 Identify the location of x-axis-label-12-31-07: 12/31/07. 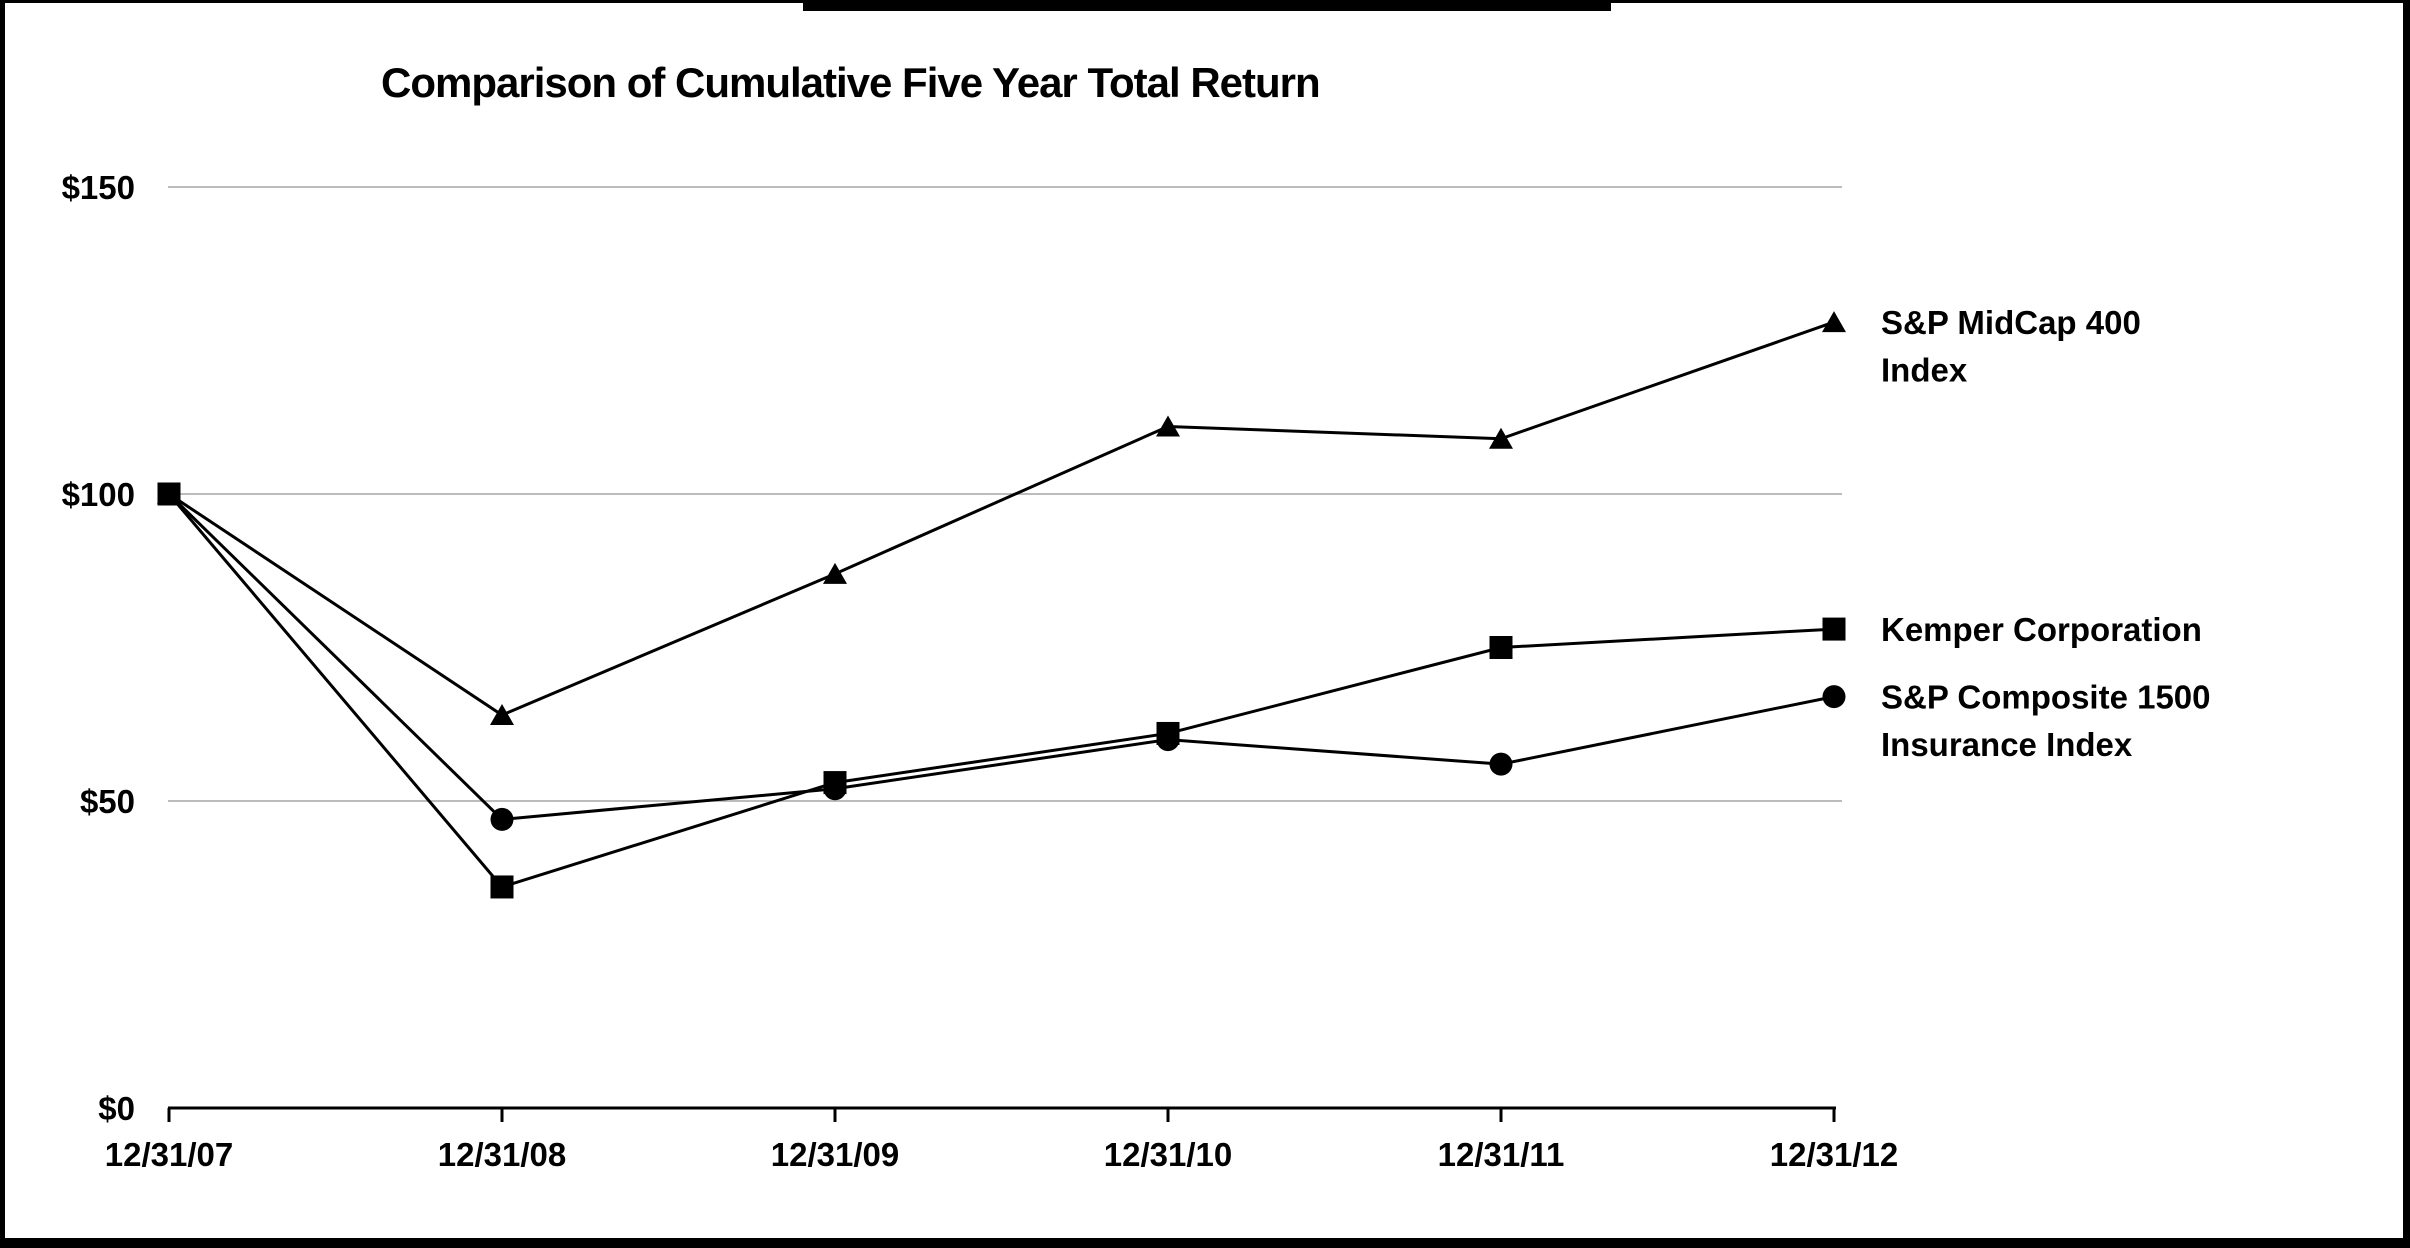
(169, 1154).